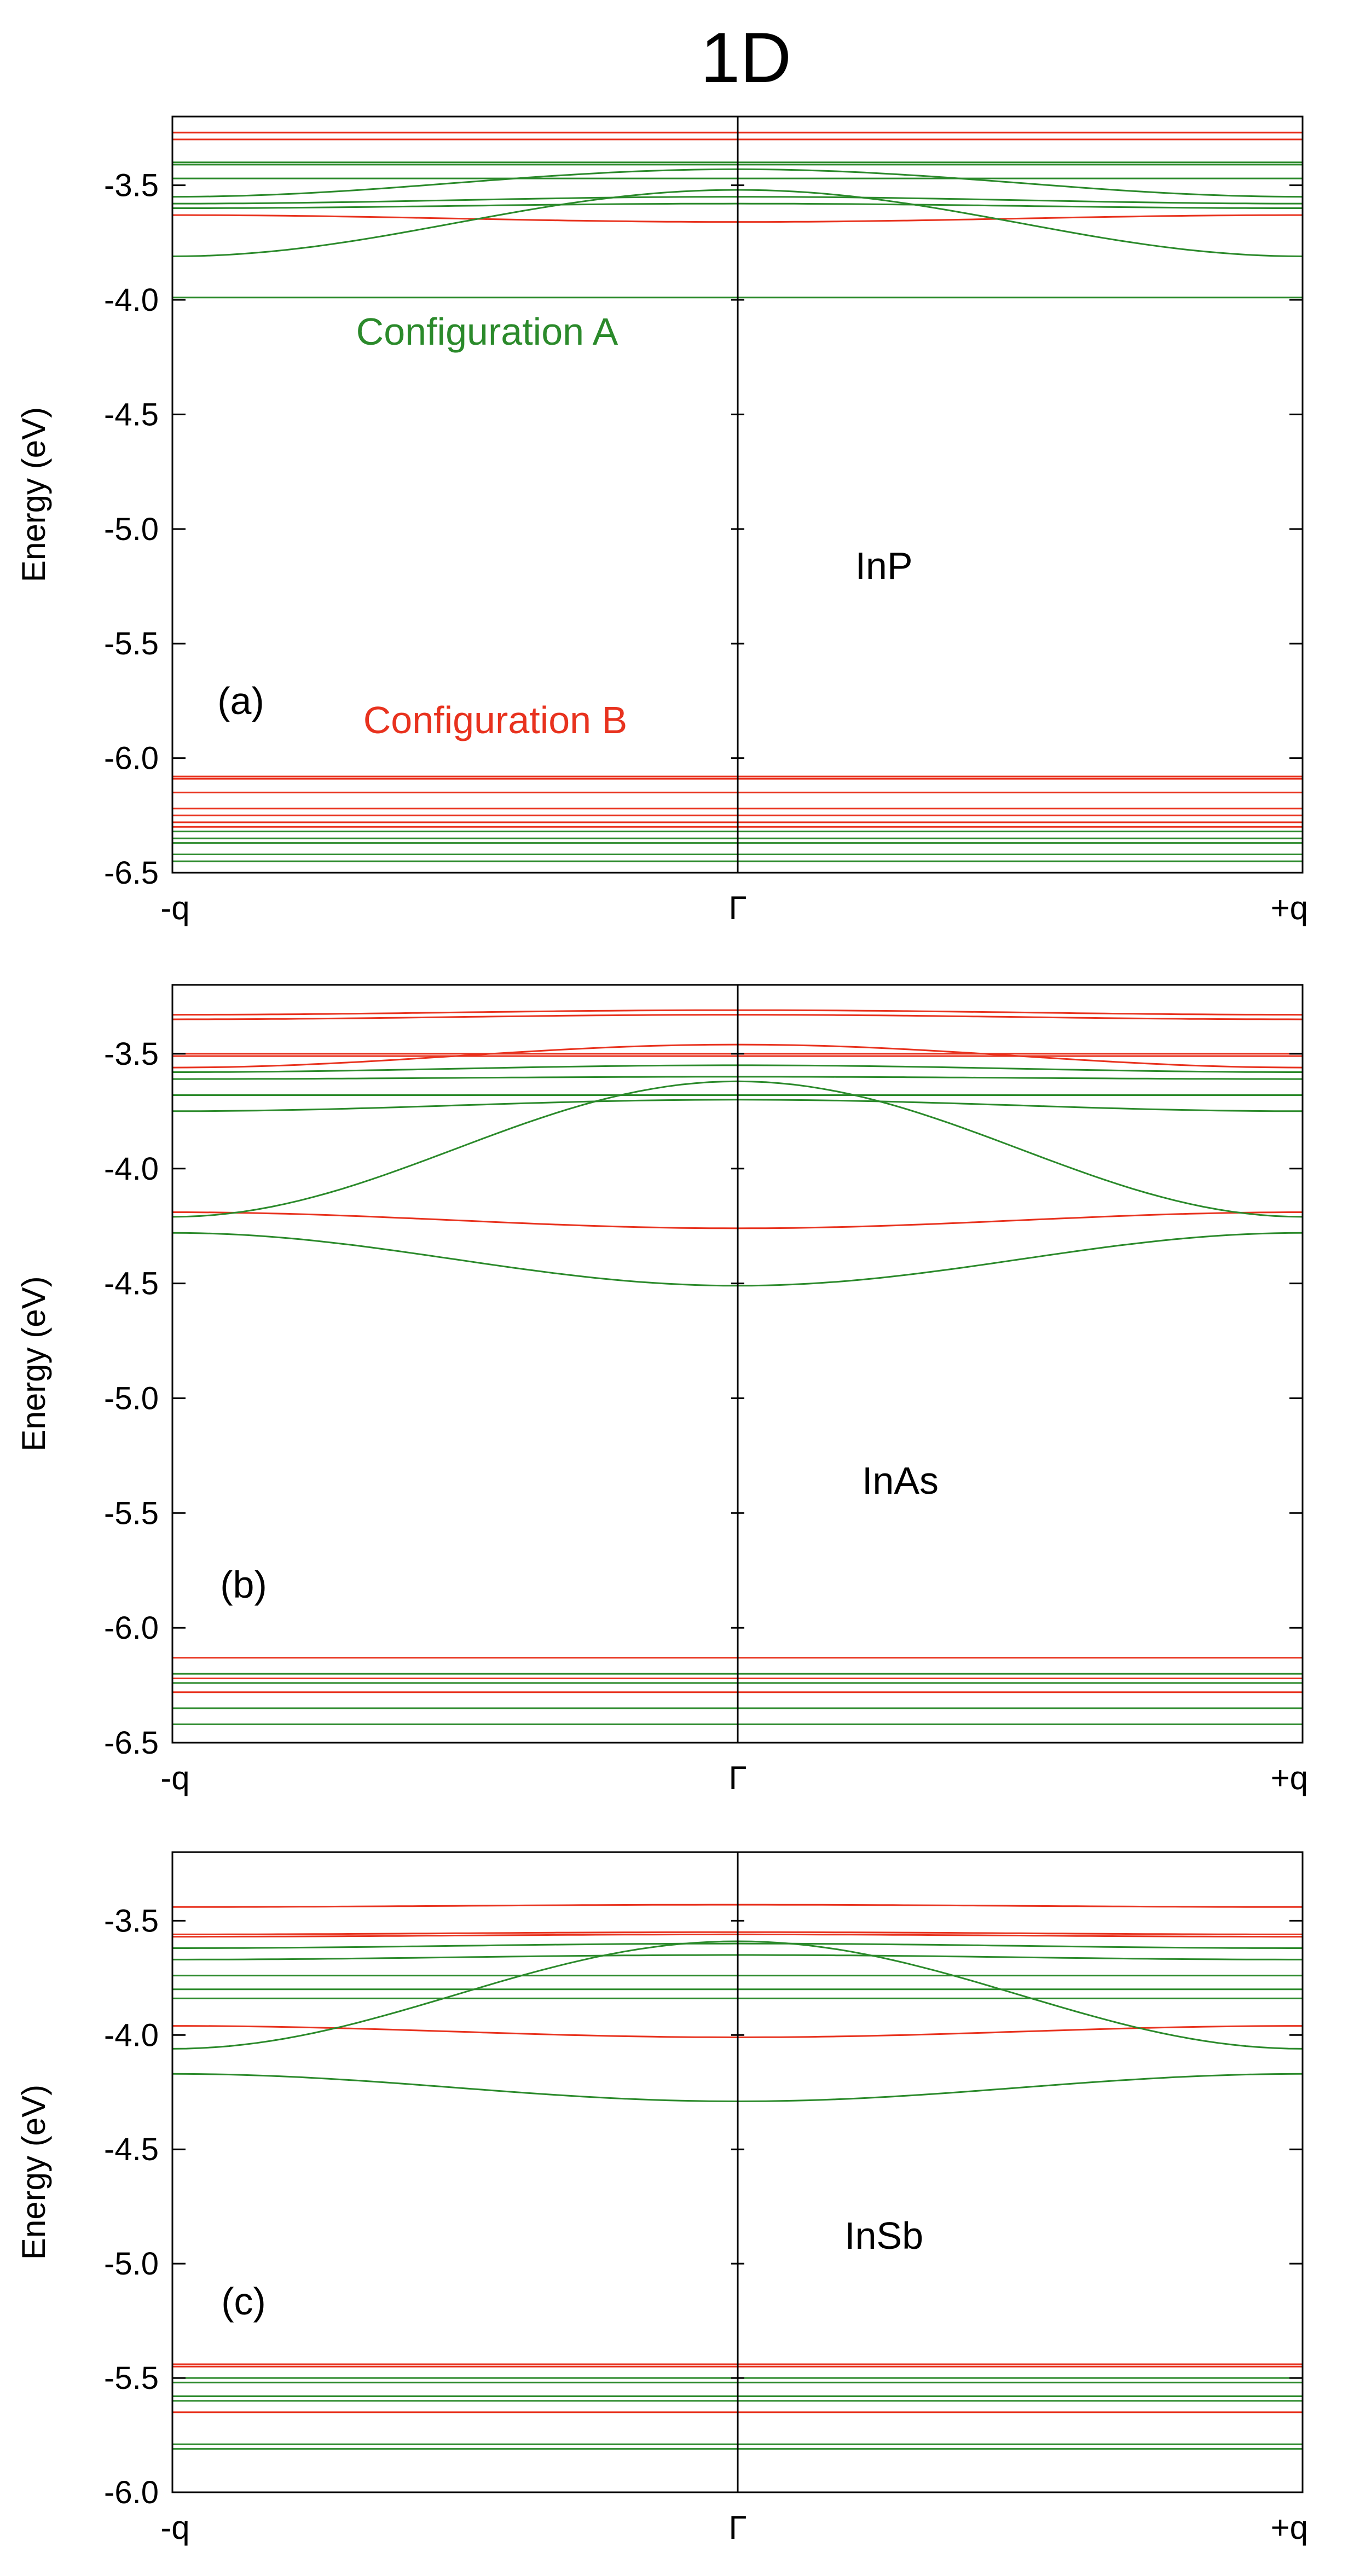  Describe the element at coordinates (883, 2236) in the screenshot. I see `material-label: InSb` at that location.